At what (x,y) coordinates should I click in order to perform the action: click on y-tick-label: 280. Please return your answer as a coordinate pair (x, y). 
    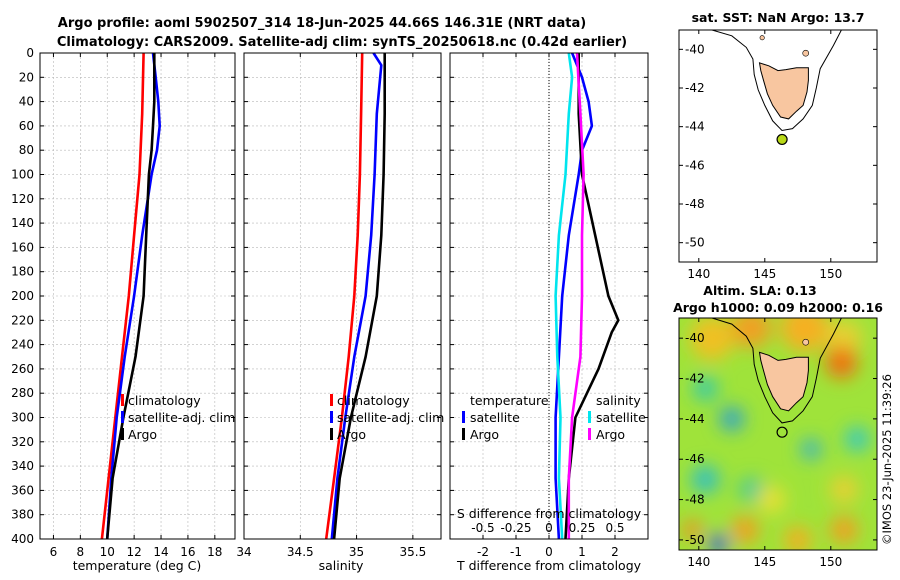
    Looking at the image, I should click on (22, 393).